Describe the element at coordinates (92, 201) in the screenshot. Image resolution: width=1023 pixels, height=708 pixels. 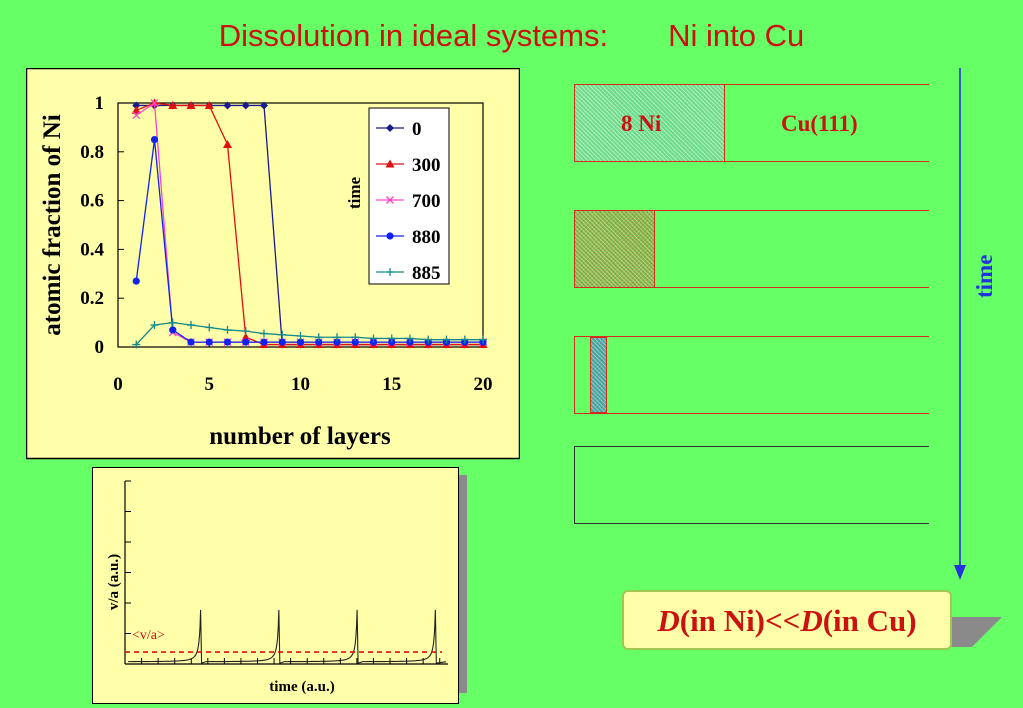
I see `y-tick-label: 0.6` at that location.